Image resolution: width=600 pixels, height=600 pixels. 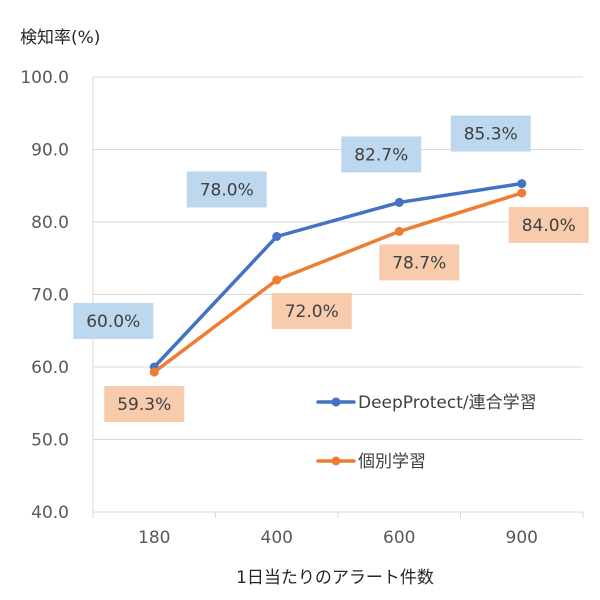 What do you see at coordinates (50, 223) in the screenshot?
I see `y-tick-label: 80.0` at bounding box center [50, 223].